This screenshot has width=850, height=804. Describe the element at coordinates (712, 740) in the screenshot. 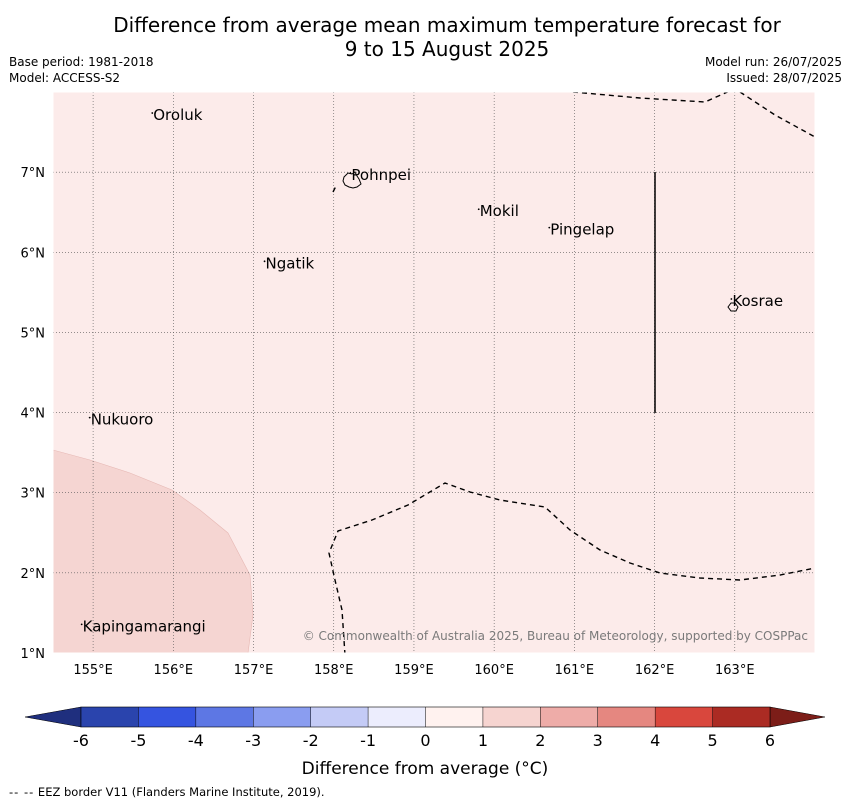

I see `colorbar-tick: 5` at that location.